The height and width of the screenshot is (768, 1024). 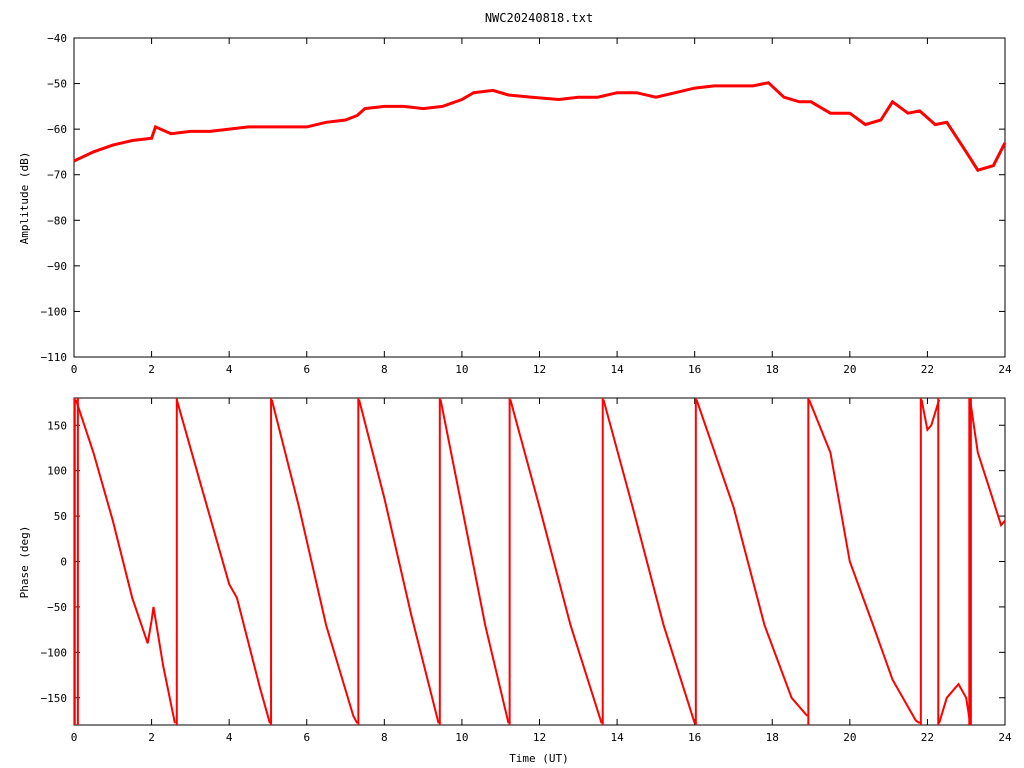 I want to click on phase-axis-label: Phase (deg), so click(x=24, y=562).